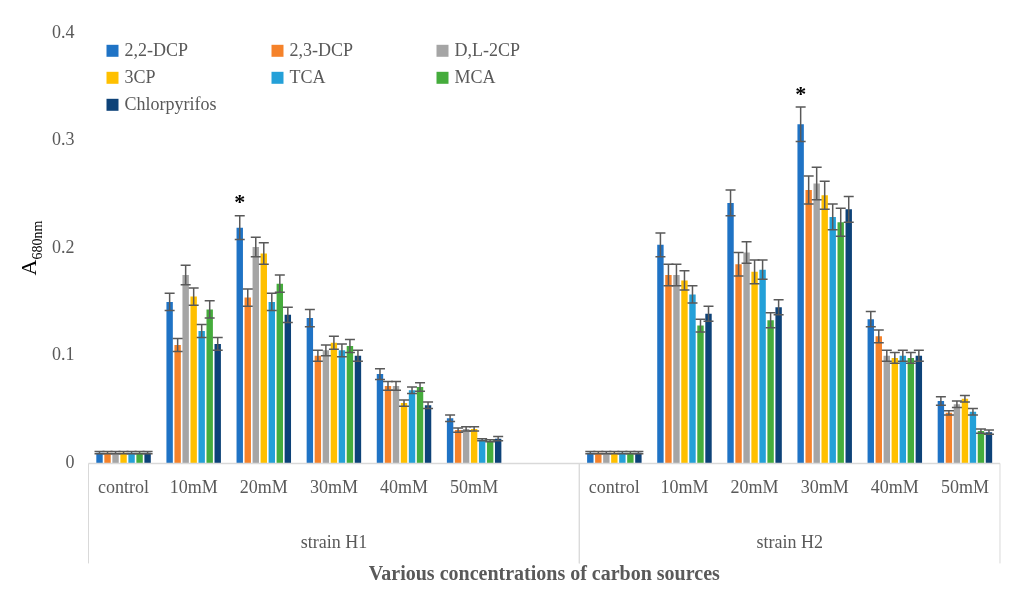 Image resolution: width=1011 pixels, height=599 pixels. Describe the element at coordinates (487, 49) in the screenshot. I see `legend-label: D,L-2CP` at that location.